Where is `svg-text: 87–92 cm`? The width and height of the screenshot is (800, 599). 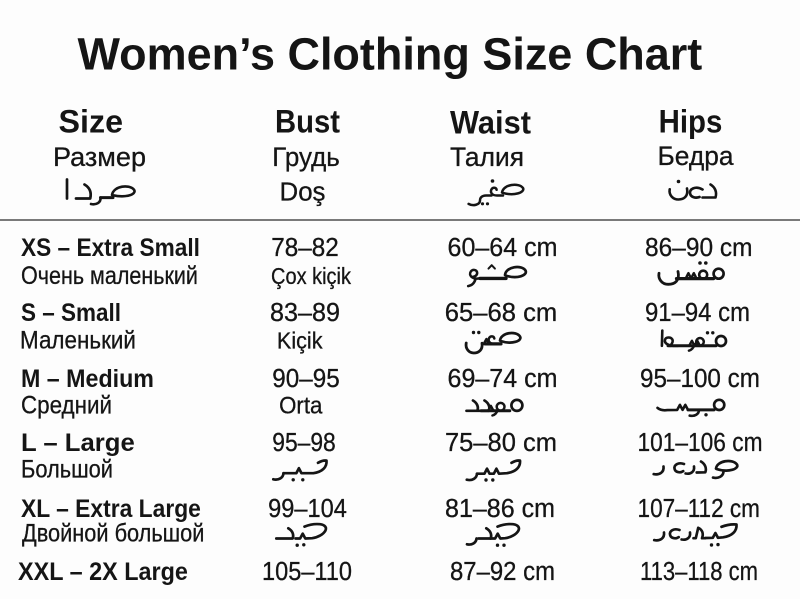 svg-text: 87–92 cm is located at coordinates (502, 571).